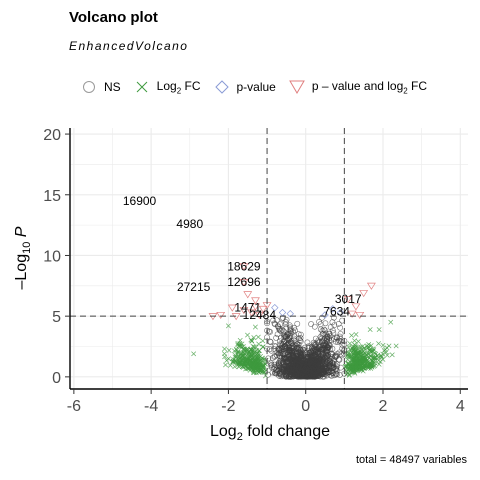 This screenshot has width=480, height=480. What do you see at coordinates (52, 135) in the screenshot?
I see `y-tick-label: 20` at bounding box center [52, 135].